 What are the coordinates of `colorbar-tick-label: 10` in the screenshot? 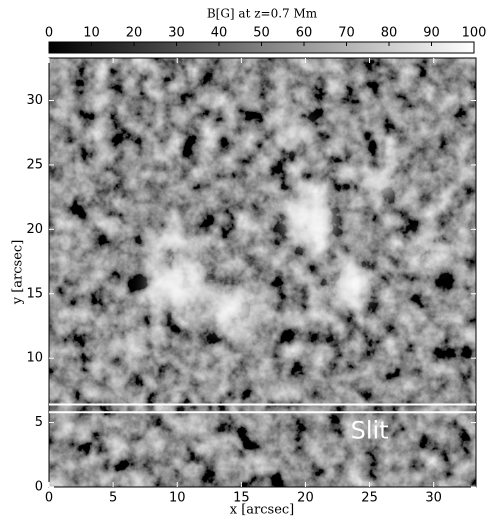 It's located at (91, 33).